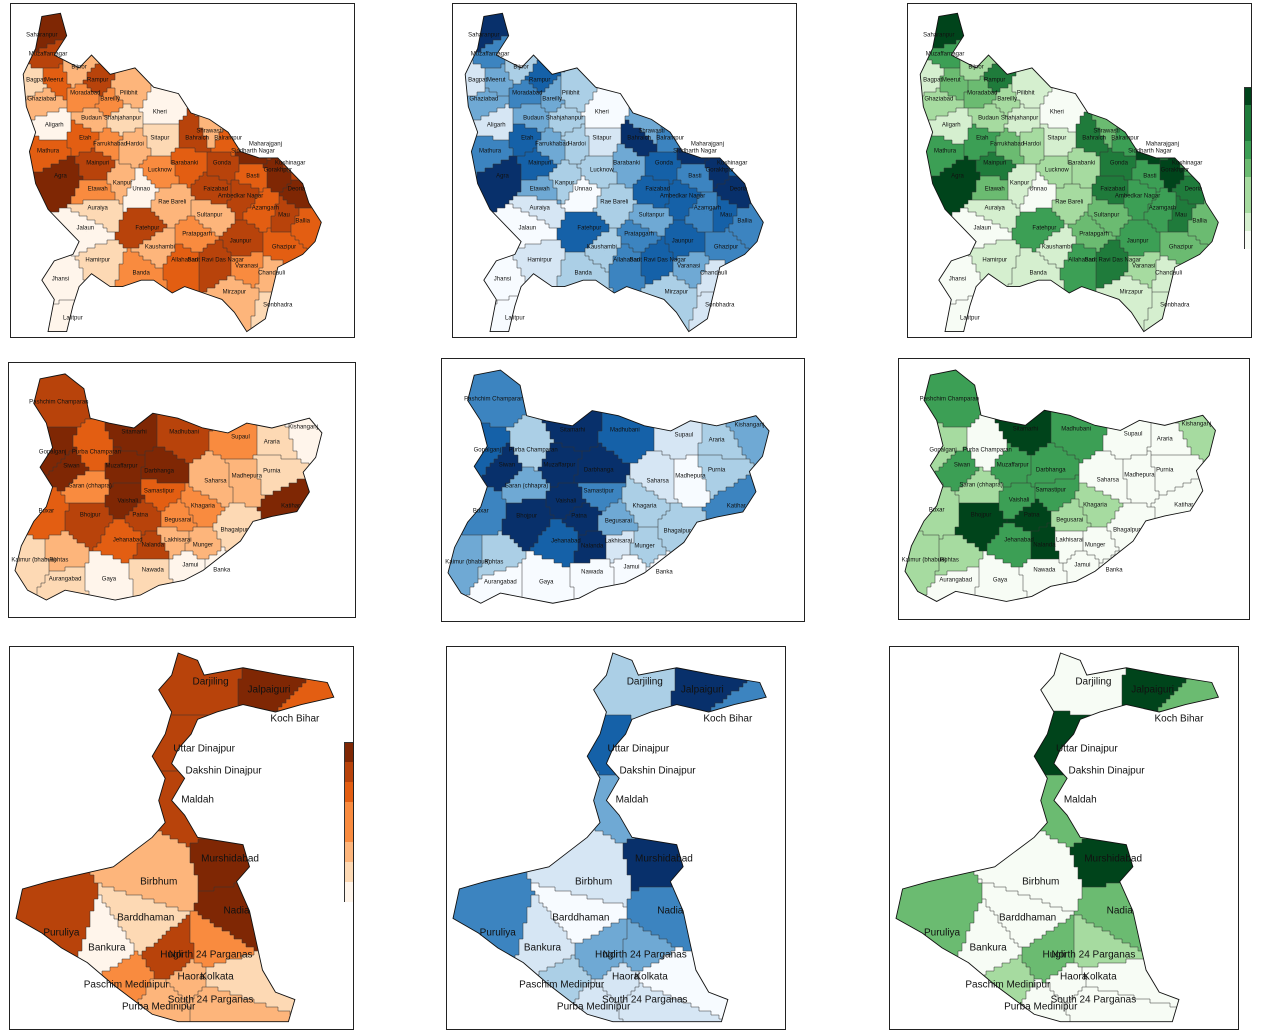  I want to click on district-label: Mainpuri, so click(97, 164).